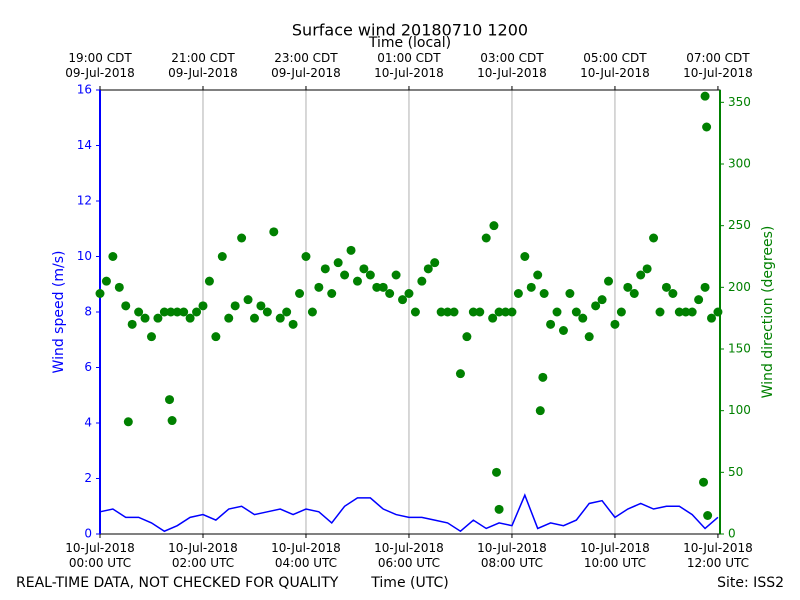  Describe the element at coordinates (512, 65) in the screenshot. I see `x2-tick-label: 03:00 CDT 10-Jul-2018` at that location.